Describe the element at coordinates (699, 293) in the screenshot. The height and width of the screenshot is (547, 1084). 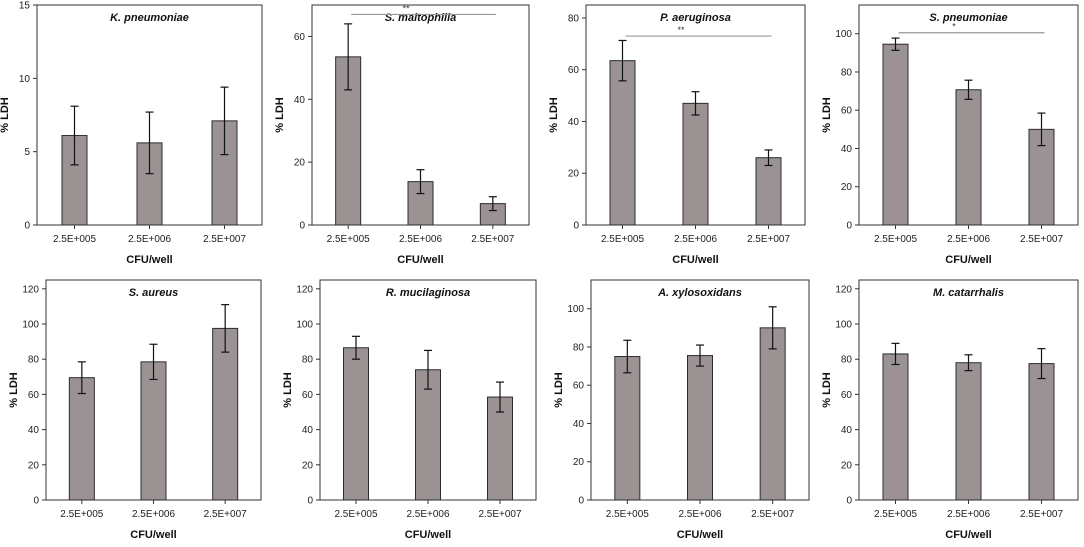
I see `chart-title: A. xylosoxidans` at that location.